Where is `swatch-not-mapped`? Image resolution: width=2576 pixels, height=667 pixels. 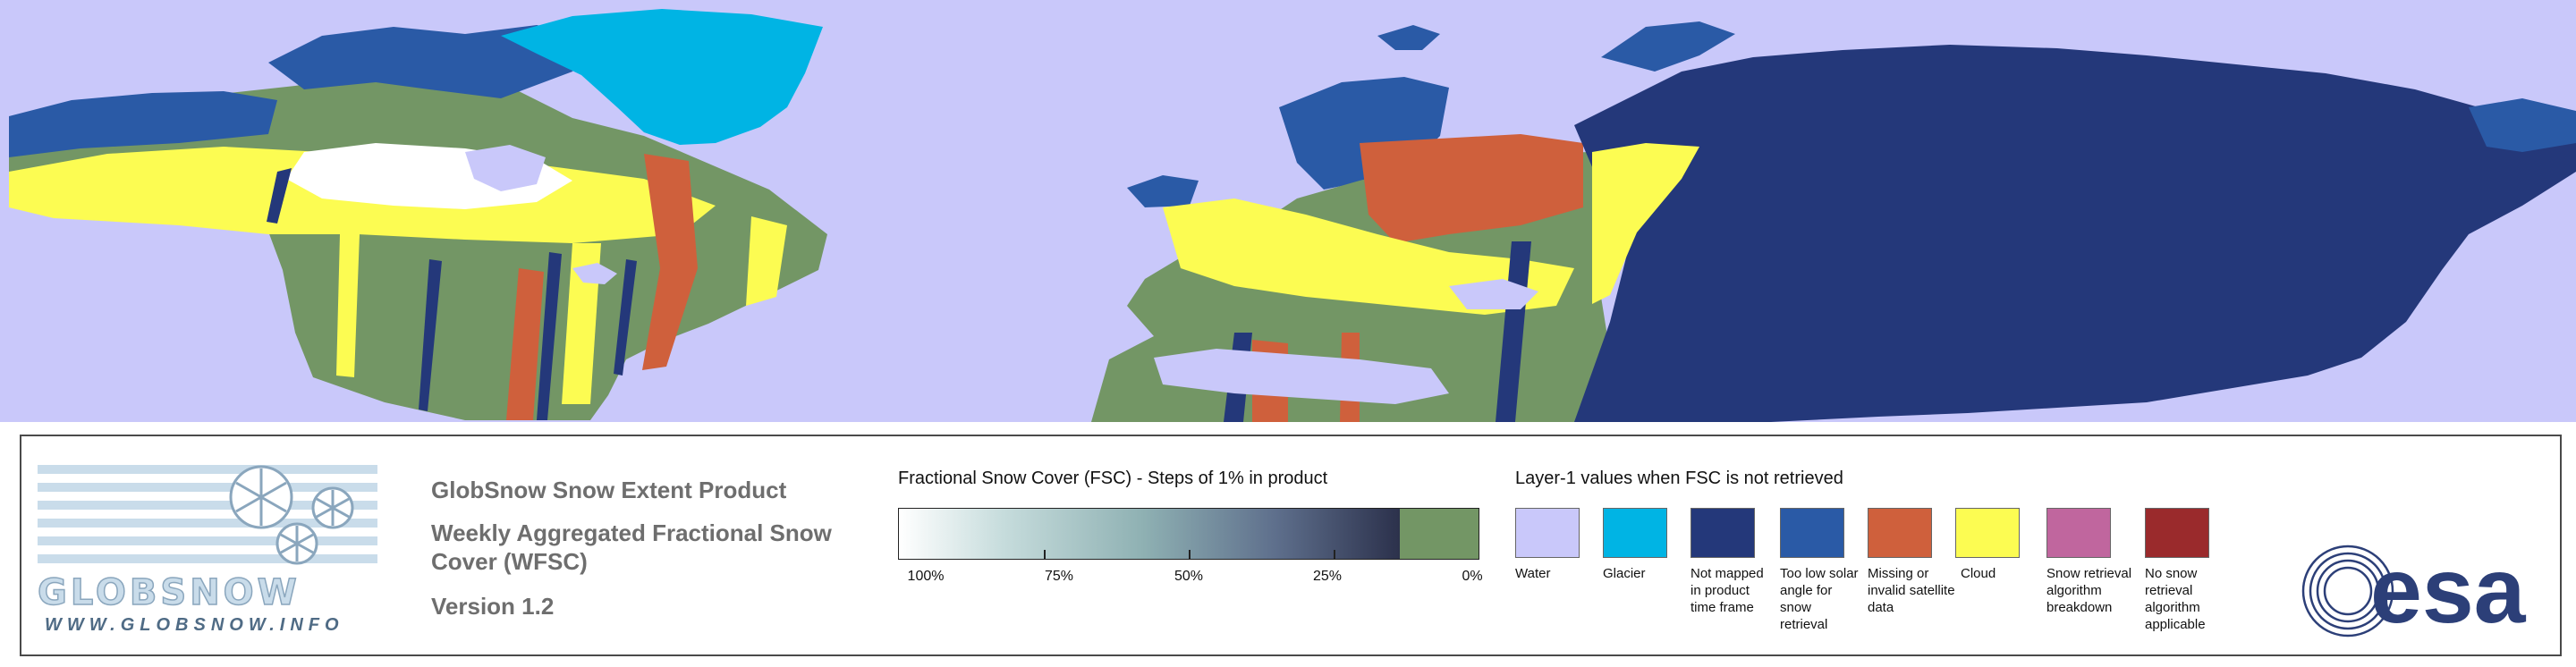
swatch-not-mapped is located at coordinates (1722, 533).